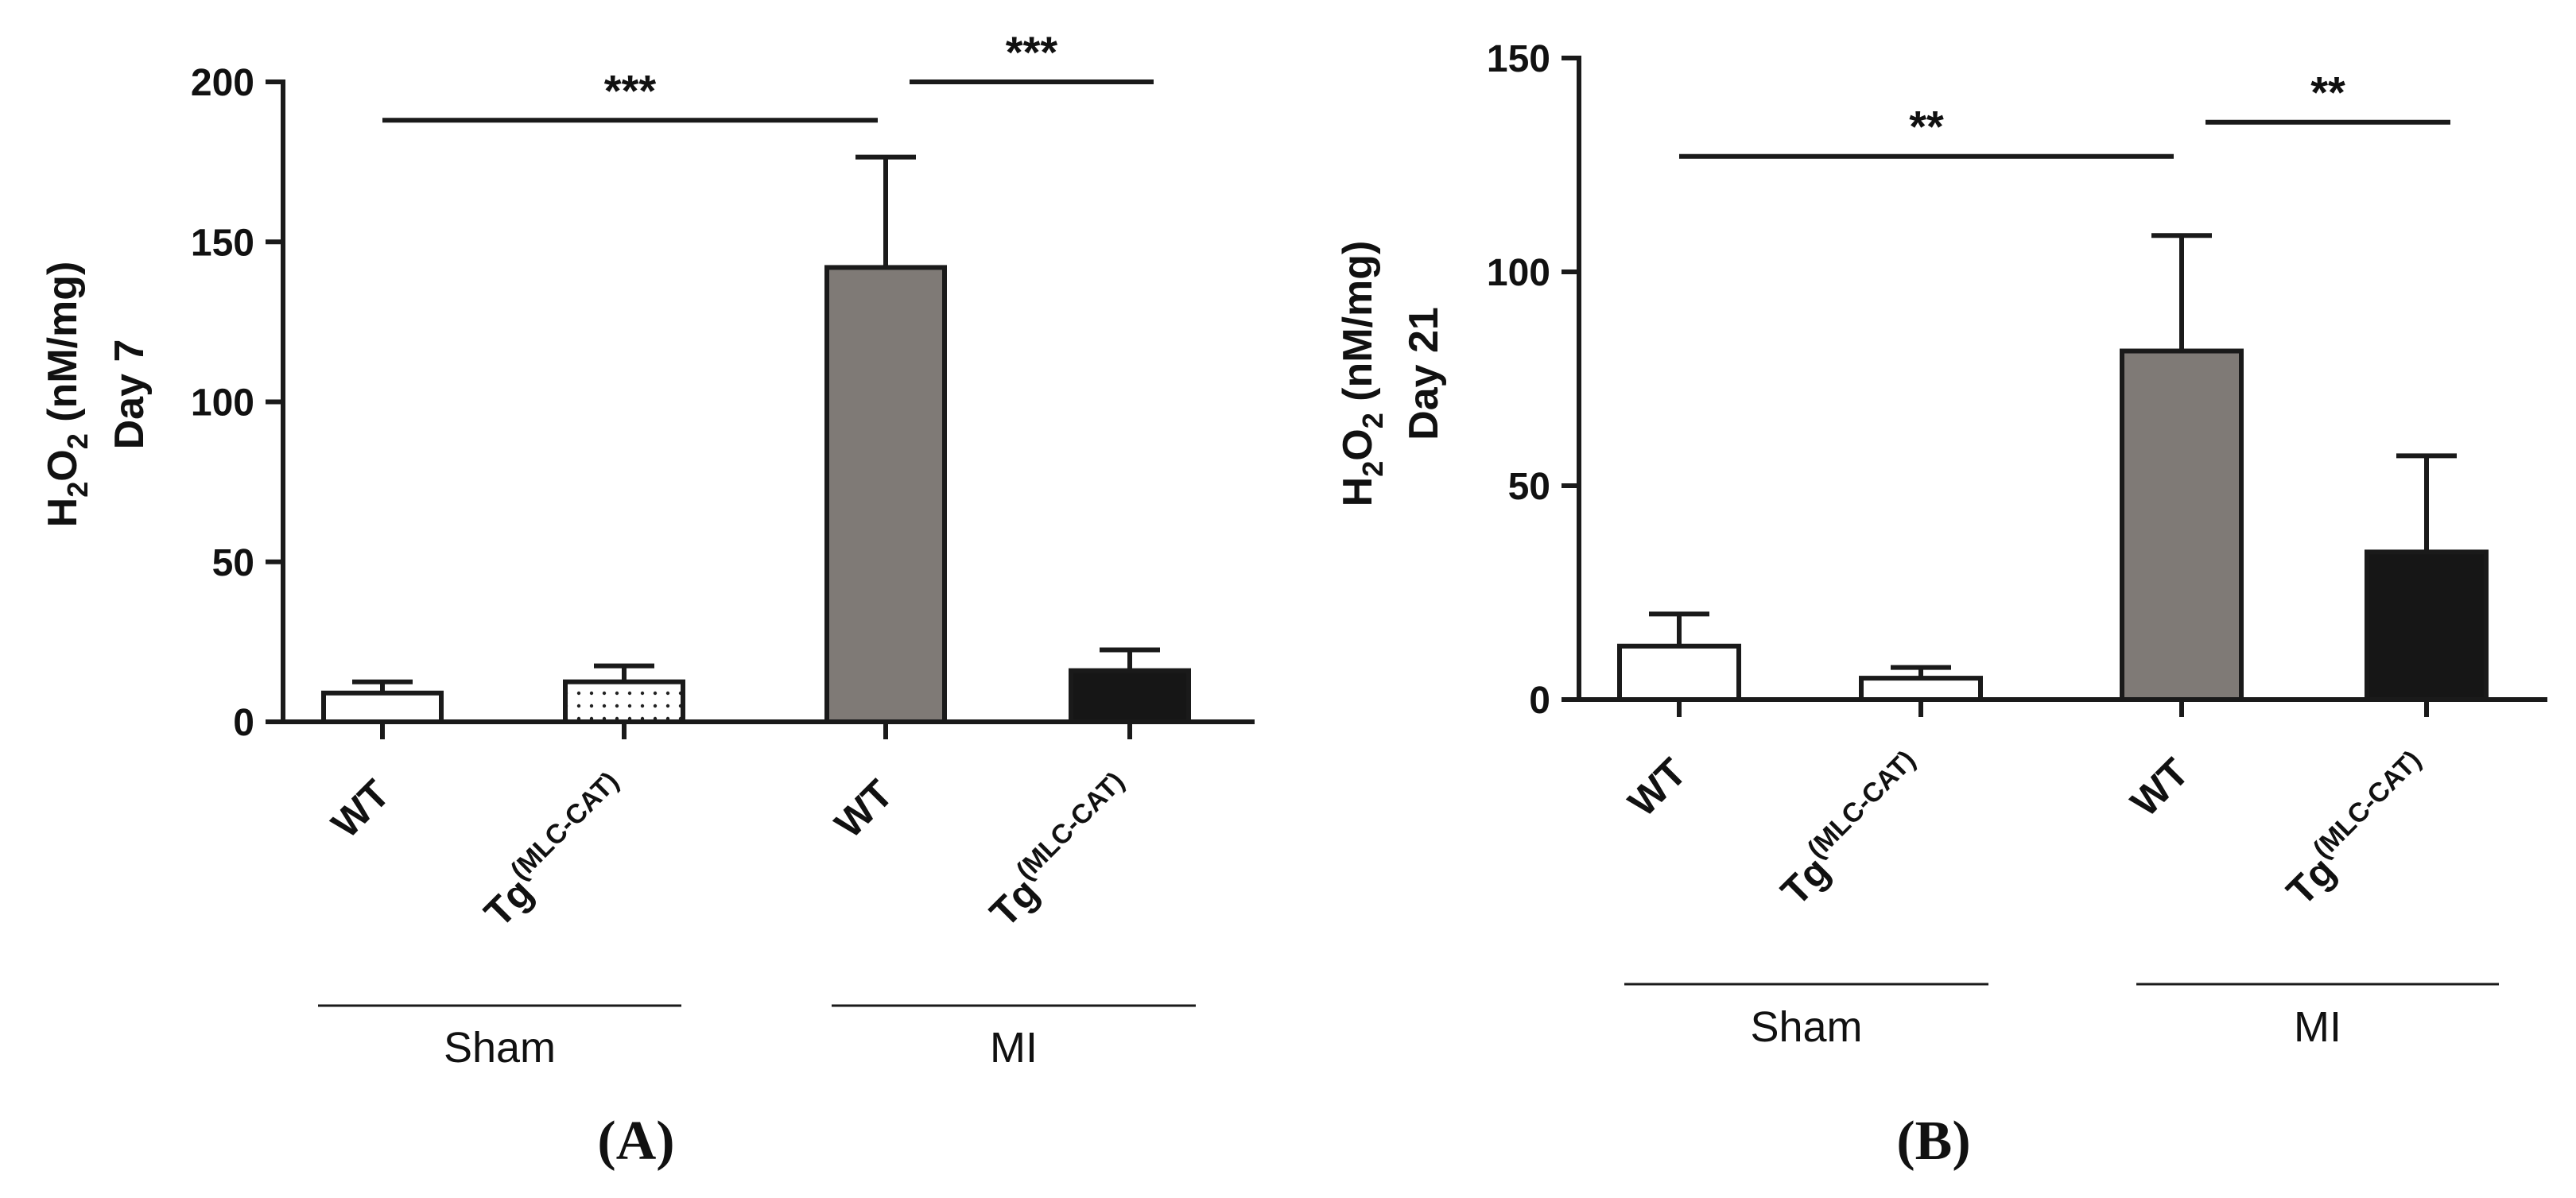  Describe the element at coordinates (630, 90) in the screenshot. I see `significance-label-1: ***` at that location.